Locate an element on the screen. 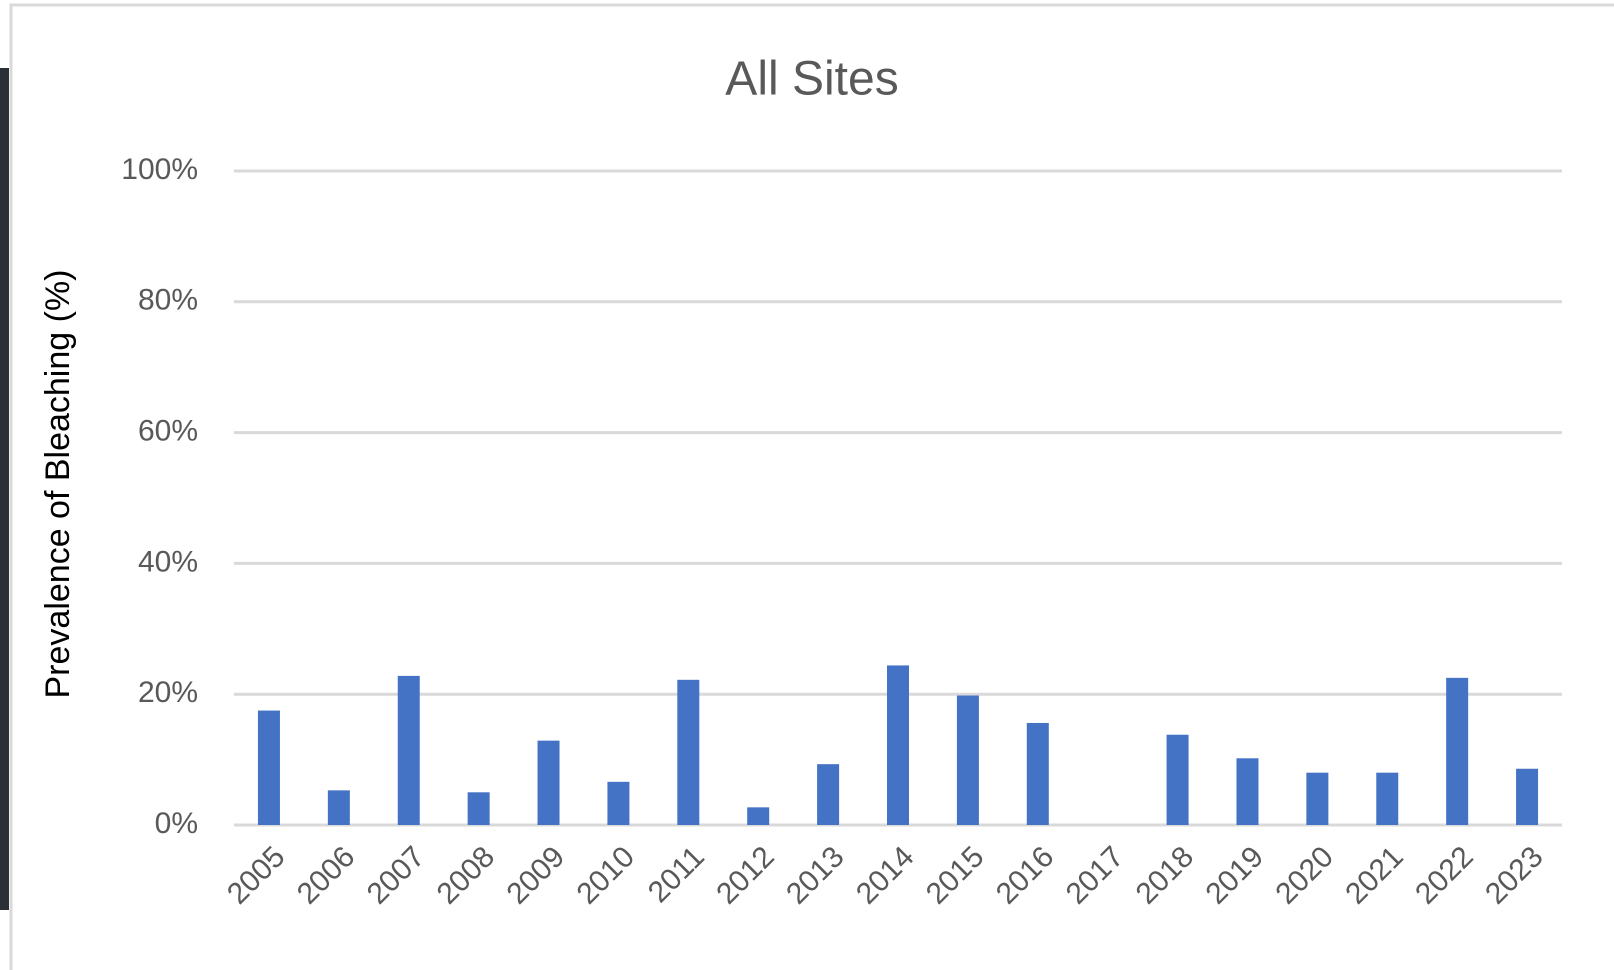  y-tick-label: 40% is located at coordinates (168, 561).